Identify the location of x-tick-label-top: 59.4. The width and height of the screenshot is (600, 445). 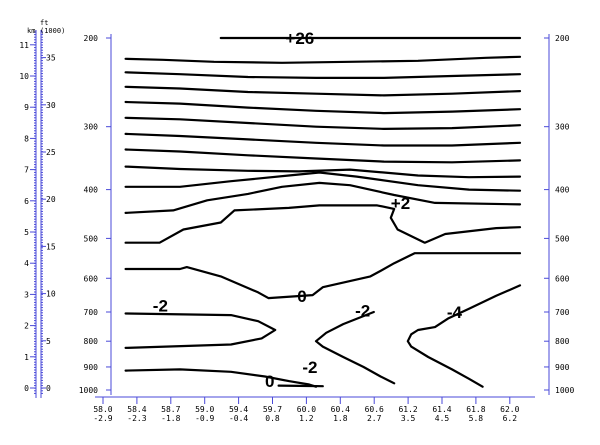
(238, 409).